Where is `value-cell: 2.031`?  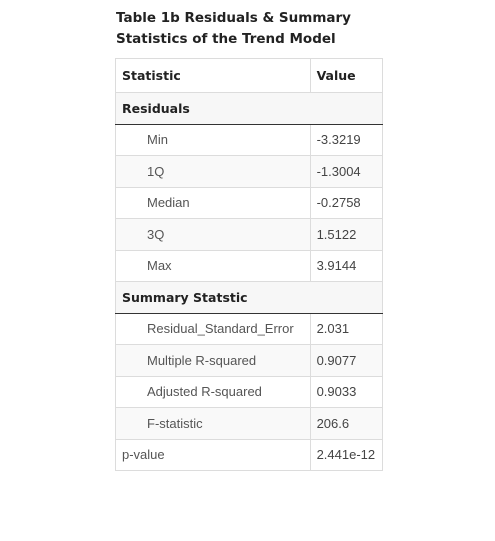 value-cell: 2.031 is located at coordinates (346, 328).